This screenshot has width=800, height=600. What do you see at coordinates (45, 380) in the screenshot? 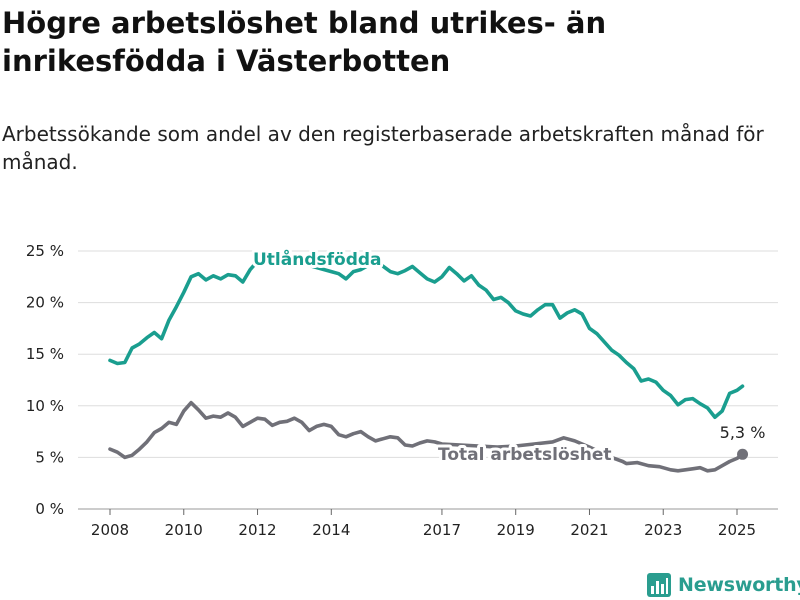
I see `y-axis: 0 % 5 % 10 % 15 % 20 % 25 %` at bounding box center [45, 380].